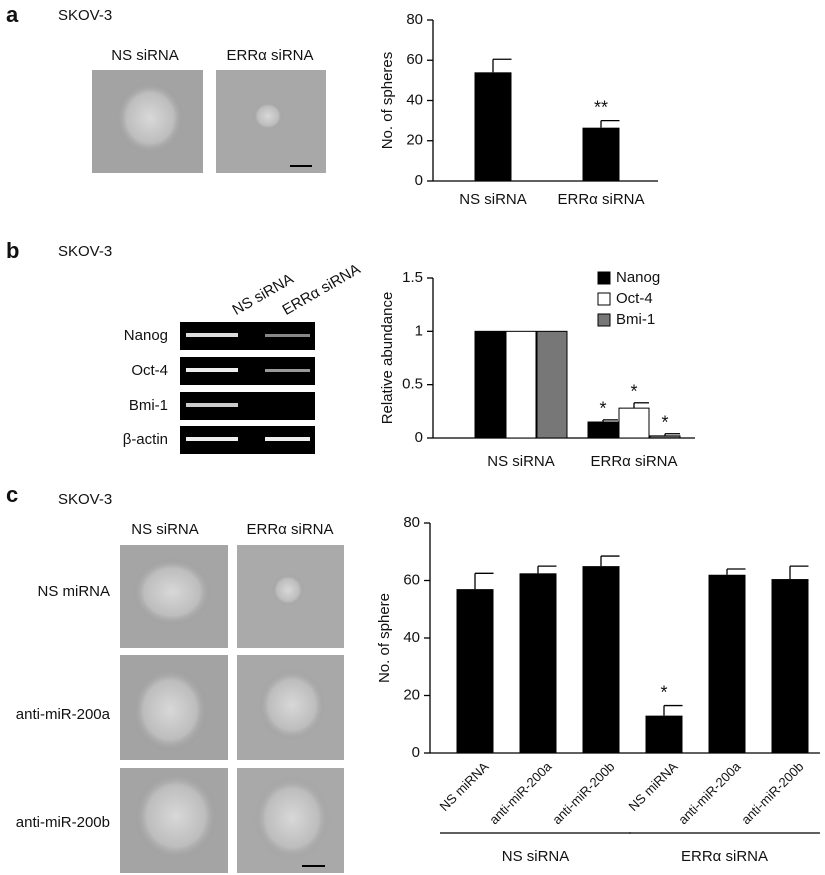  I want to click on image-label: ERRα siRNA, so click(269, 55).